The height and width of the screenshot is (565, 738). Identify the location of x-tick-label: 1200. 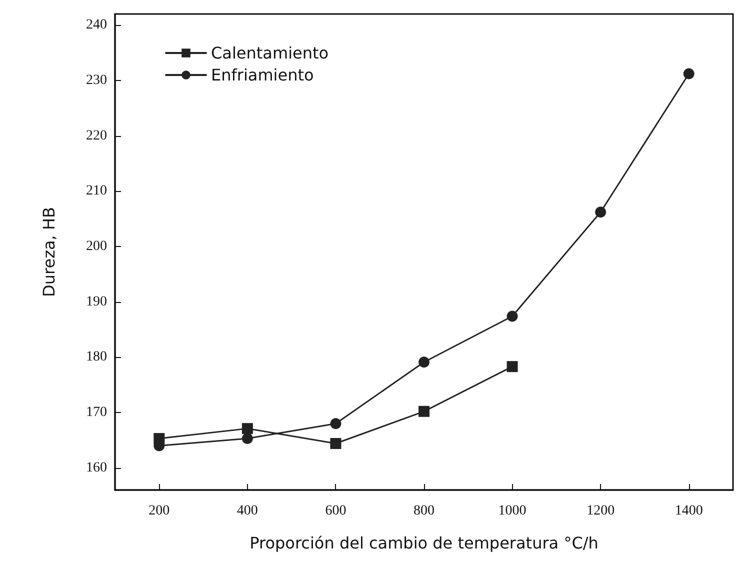
(600, 511).